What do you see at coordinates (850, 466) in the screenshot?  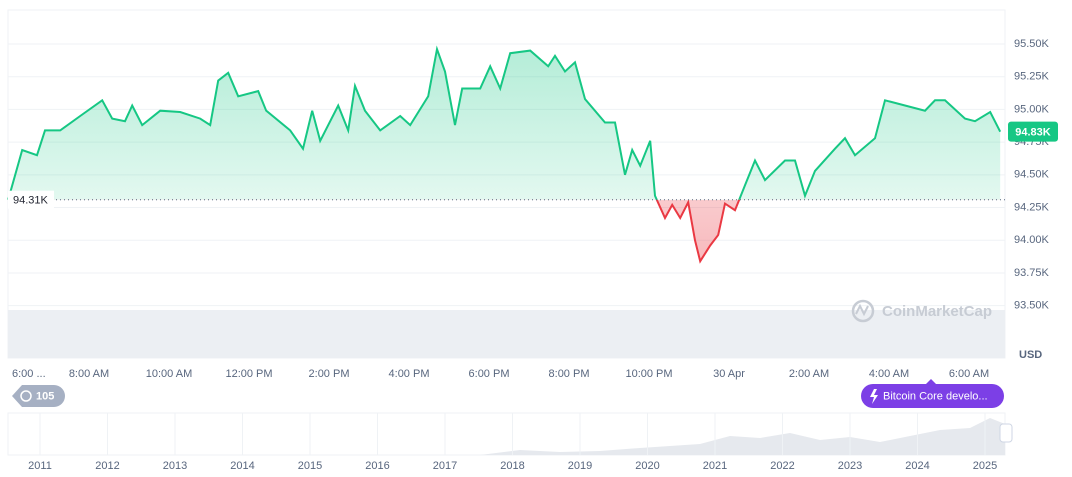 I see `year-label: 2023` at bounding box center [850, 466].